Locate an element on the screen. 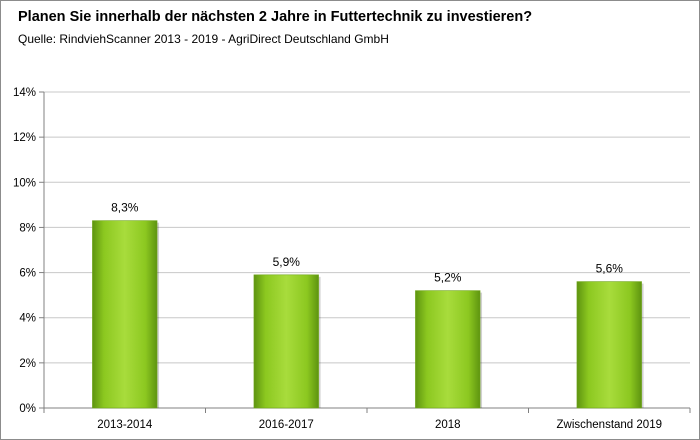 Image resolution: width=700 pixels, height=440 pixels. data-label: 8,3% is located at coordinates (125, 208).